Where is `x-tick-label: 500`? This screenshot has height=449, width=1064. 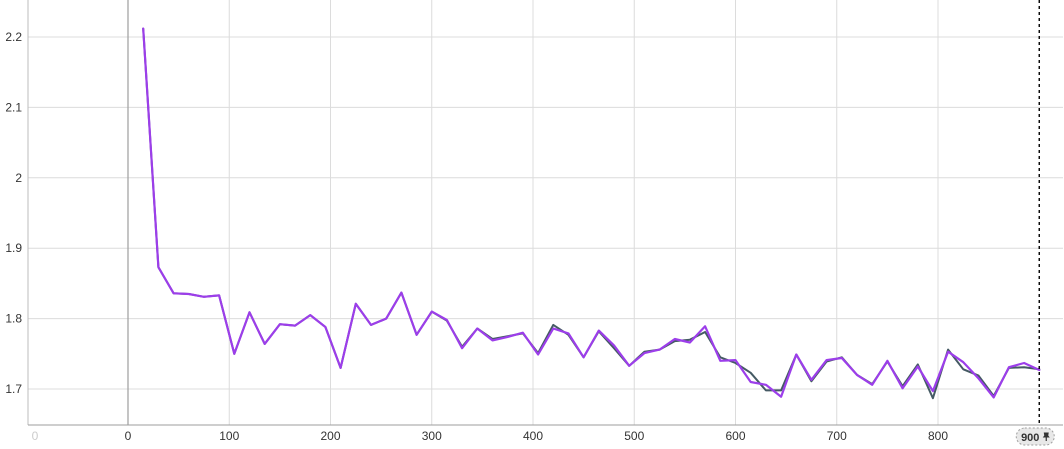 x-tick-label: 500 is located at coordinates (634, 436).